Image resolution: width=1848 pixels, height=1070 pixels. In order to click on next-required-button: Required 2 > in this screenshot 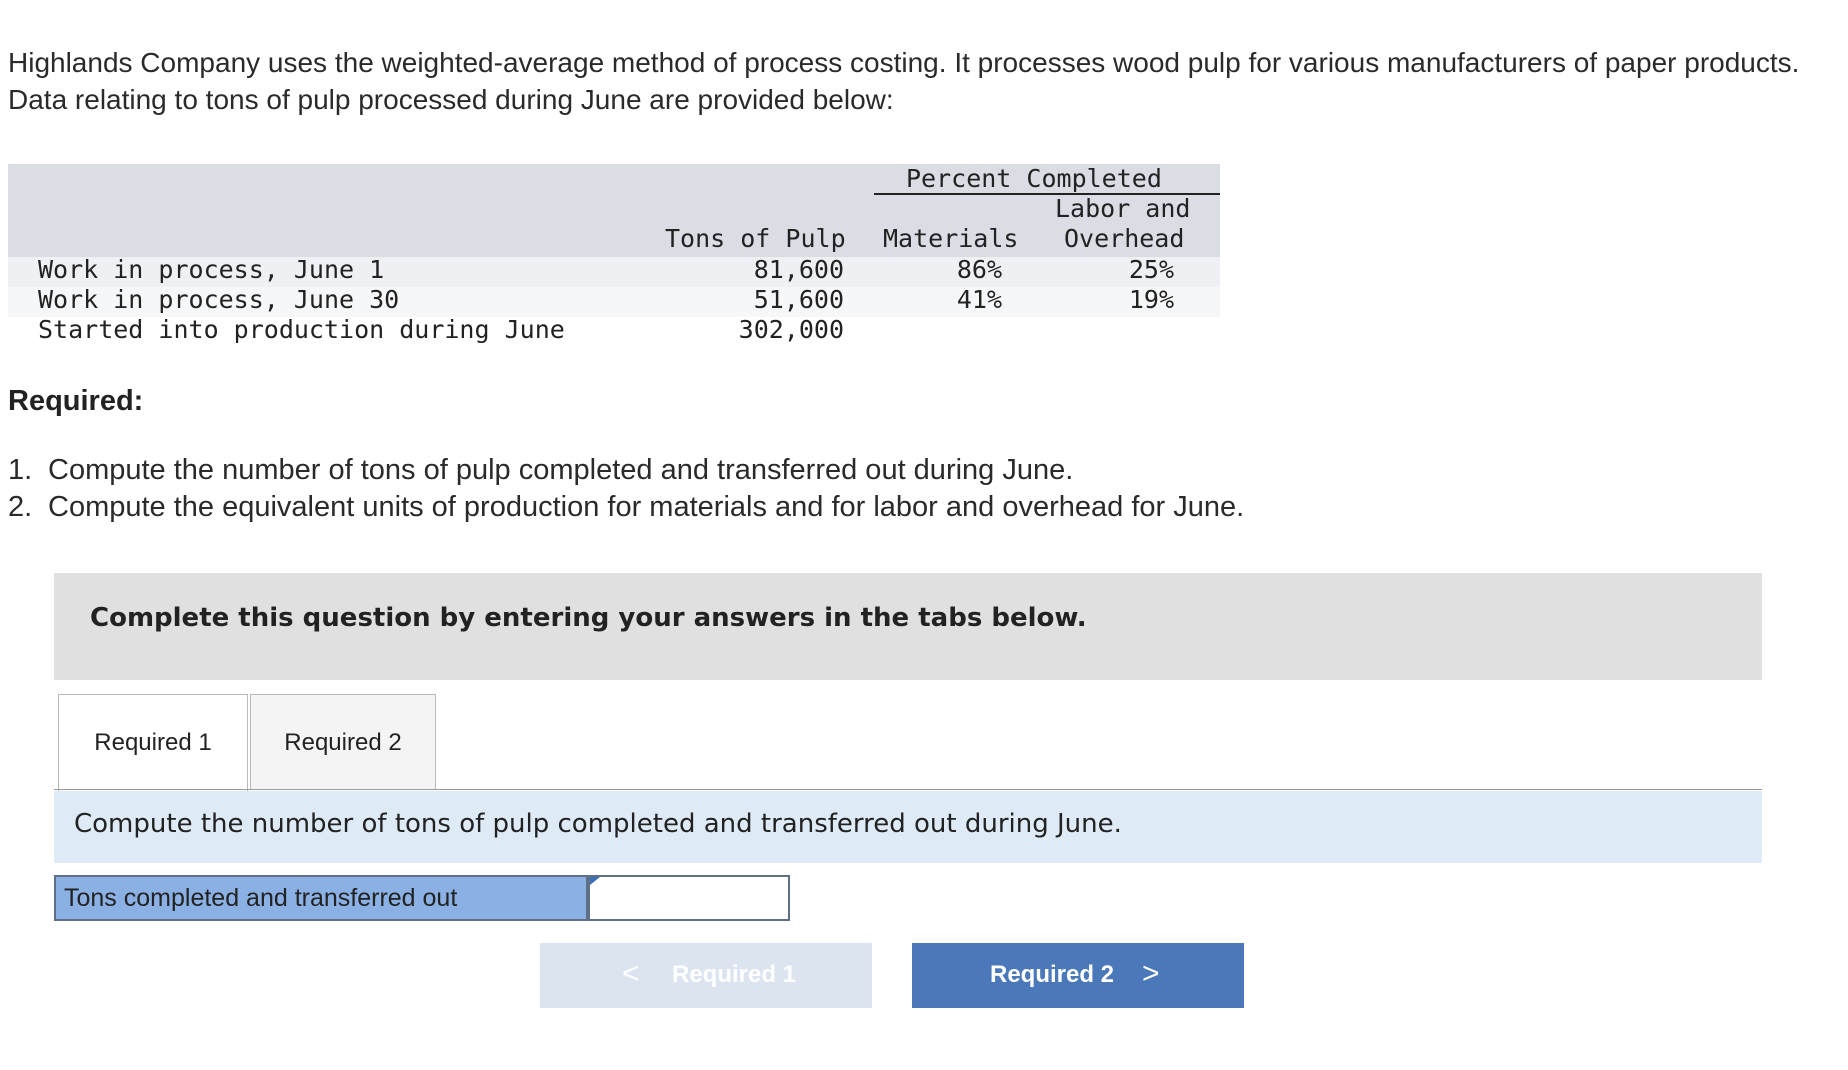, I will do `click(1078, 975)`.